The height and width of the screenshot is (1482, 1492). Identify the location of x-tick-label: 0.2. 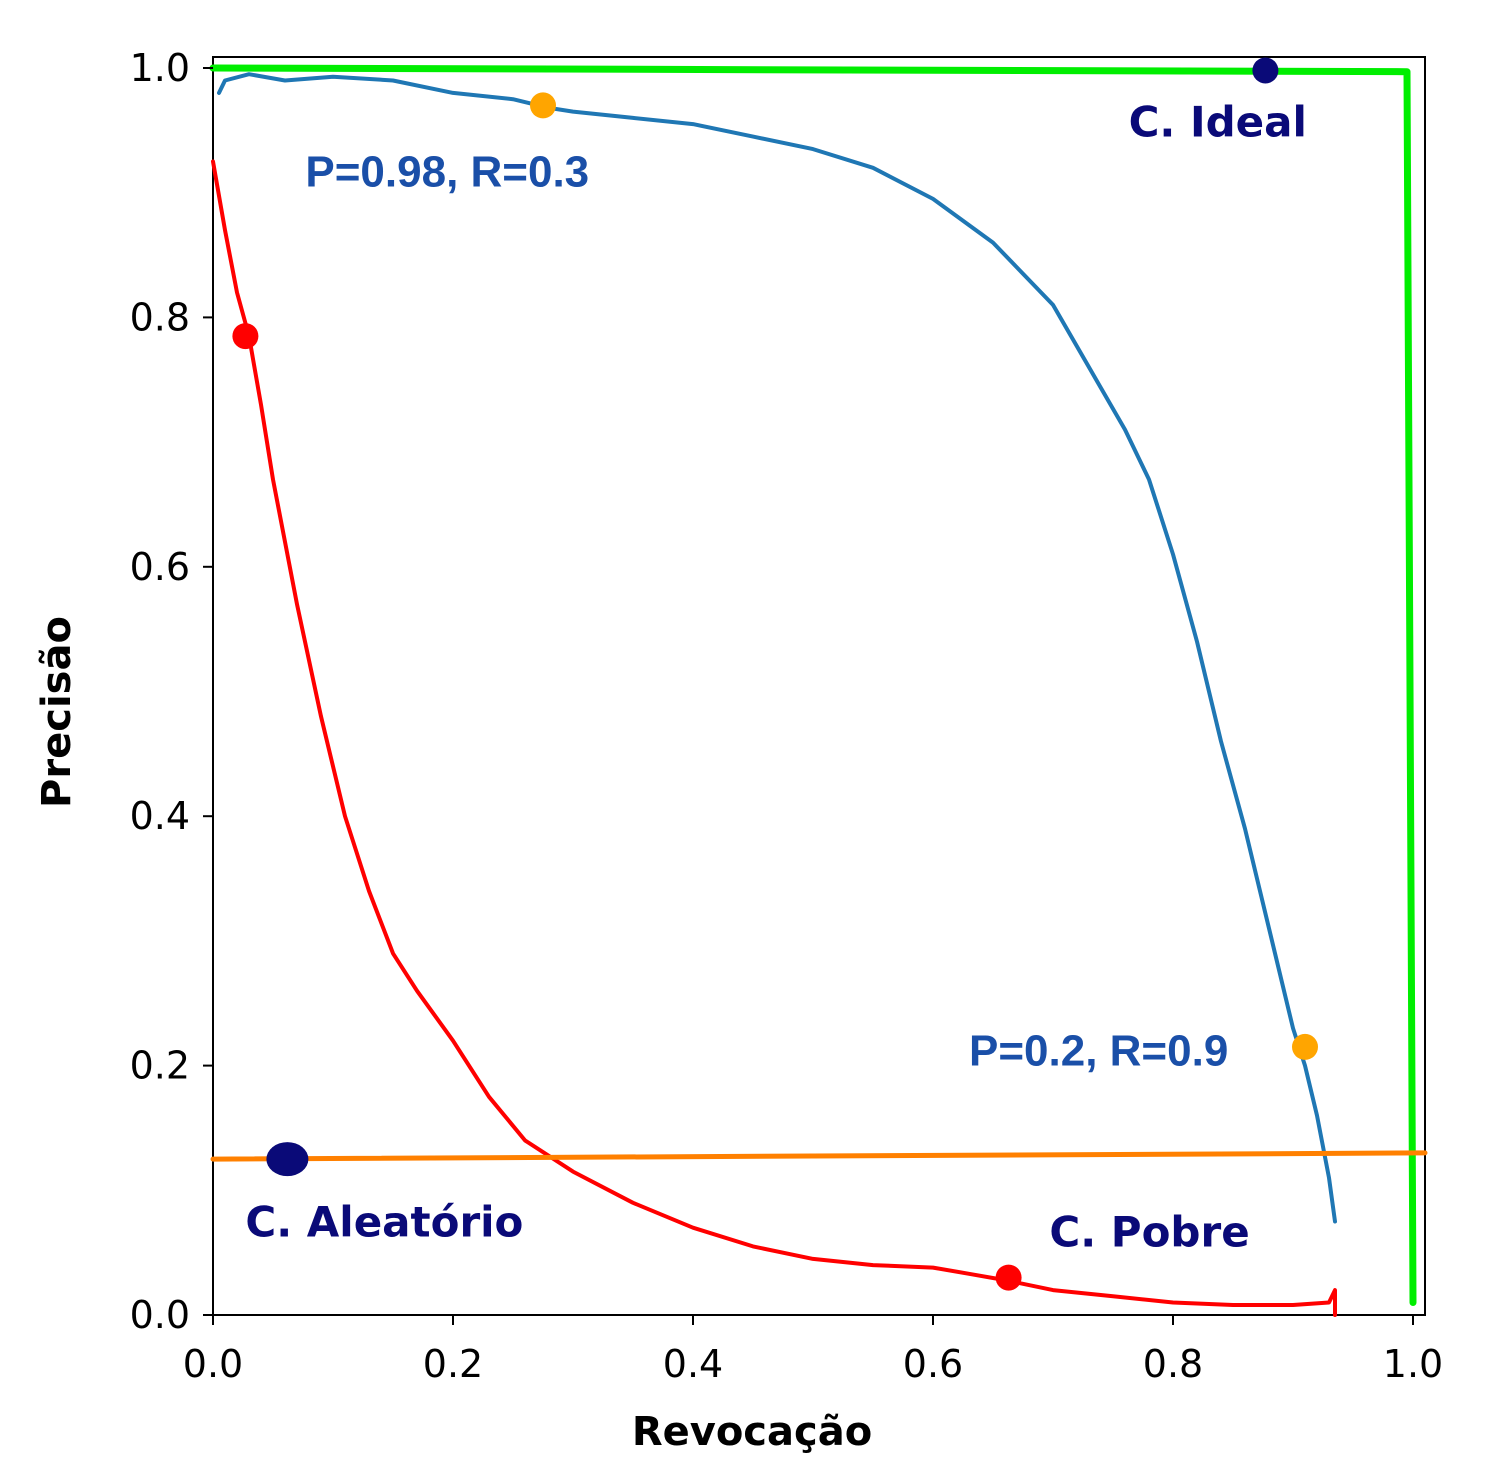
(453, 1364).